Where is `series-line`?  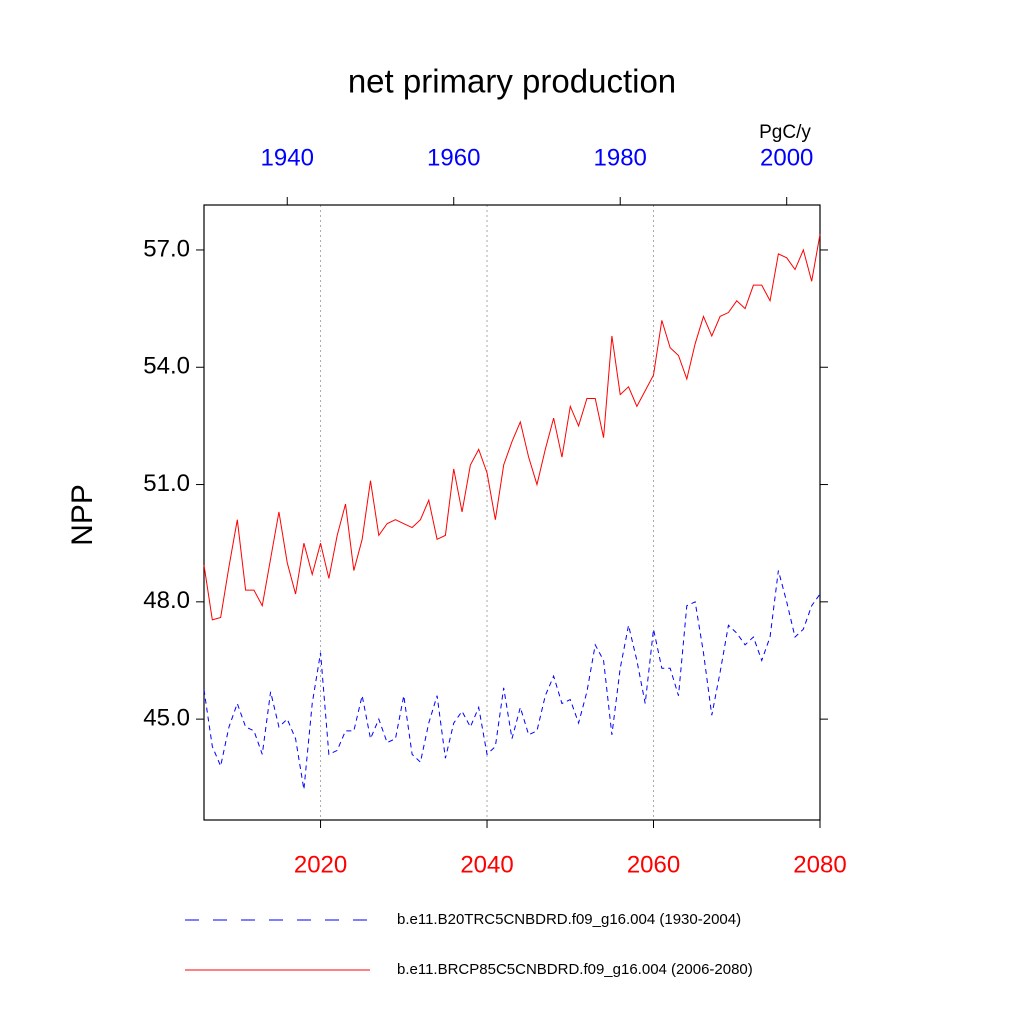
series-line is located at coordinates (512, 680).